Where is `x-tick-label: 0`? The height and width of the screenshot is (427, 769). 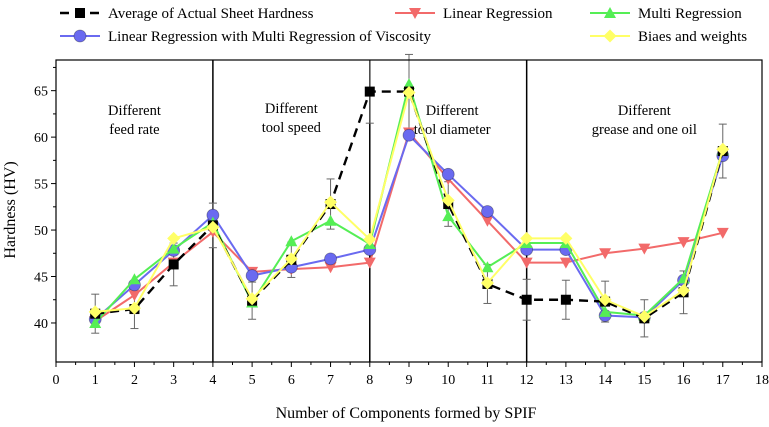 x-tick-label: 0 is located at coordinates (56, 380).